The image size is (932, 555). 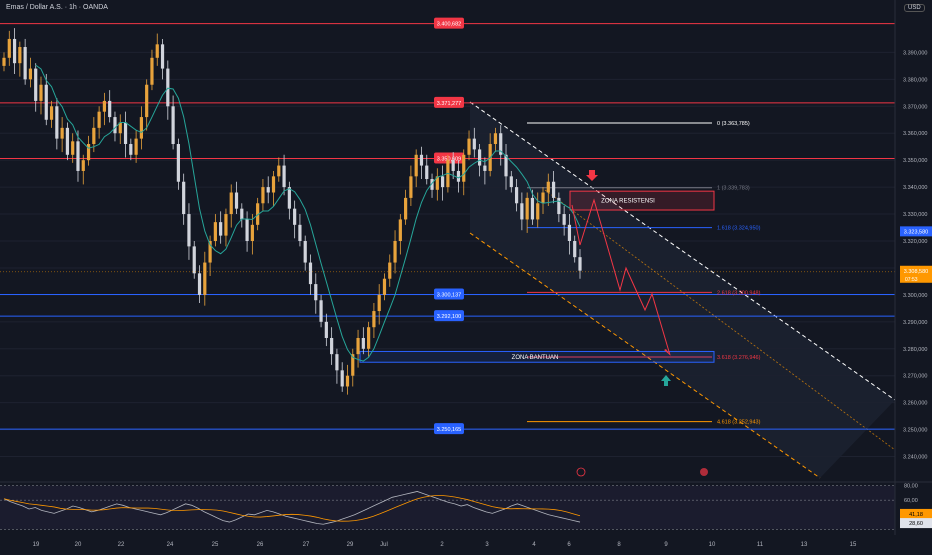 I want to click on chart-title: Emas / Dollar A.S. · 1h · OANDA, so click(x=57, y=7).